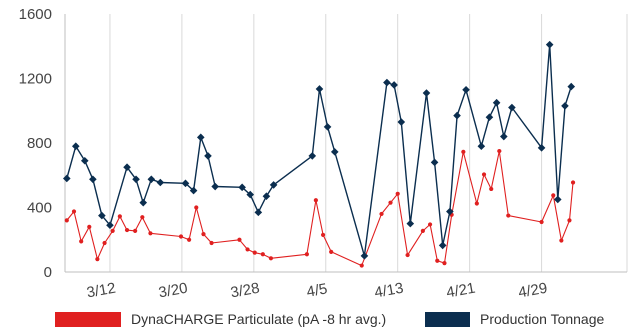  What do you see at coordinates (101, 291) in the screenshot?
I see `x-tick-label: 3/12` at bounding box center [101, 291].